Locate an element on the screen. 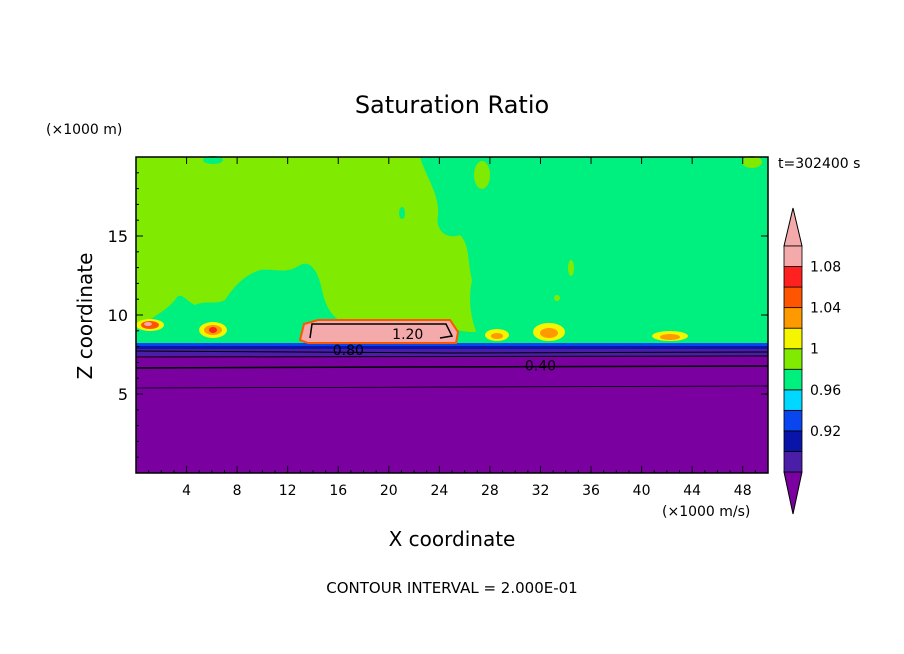  contour-interval-footer: CONTOUR INTERVAL = 2.000E-01 is located at coordinates (451, 588).